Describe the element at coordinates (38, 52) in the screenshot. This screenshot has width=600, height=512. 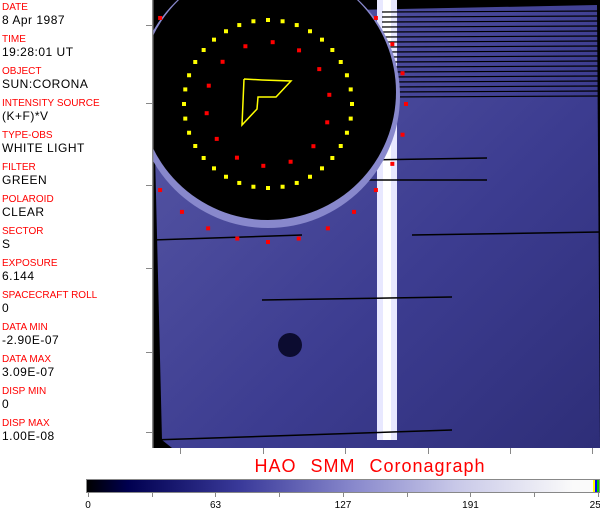
I see `field-value: 19:28:01 UT` at that location.